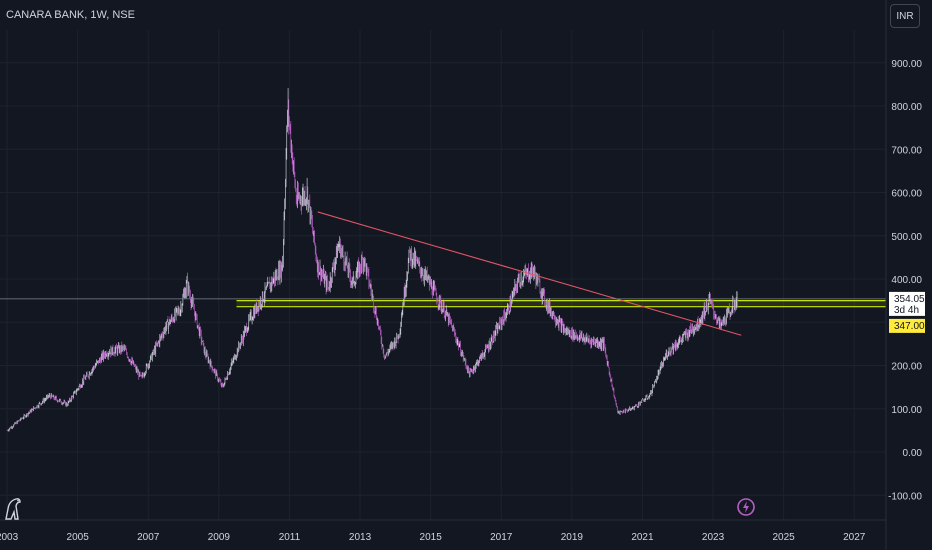 Image resolution: width=932 pixels, height=550 pixels. I want to click on x-tick-label: 2017, so click(501, 537).